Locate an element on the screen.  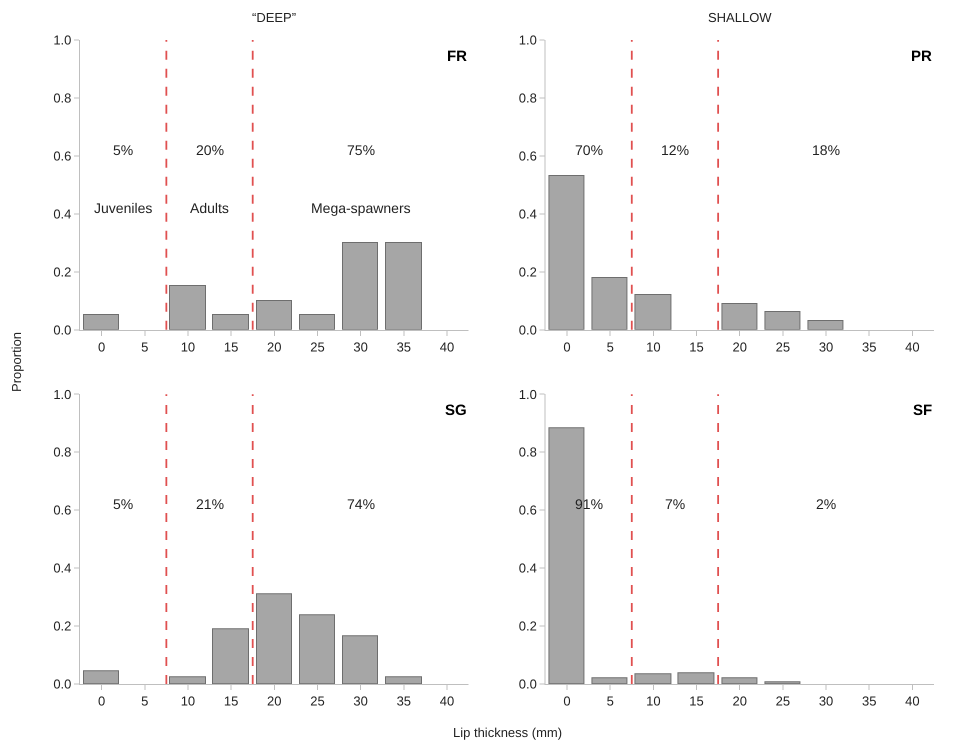
annotation: 20% is located at coordinates (210, 150).